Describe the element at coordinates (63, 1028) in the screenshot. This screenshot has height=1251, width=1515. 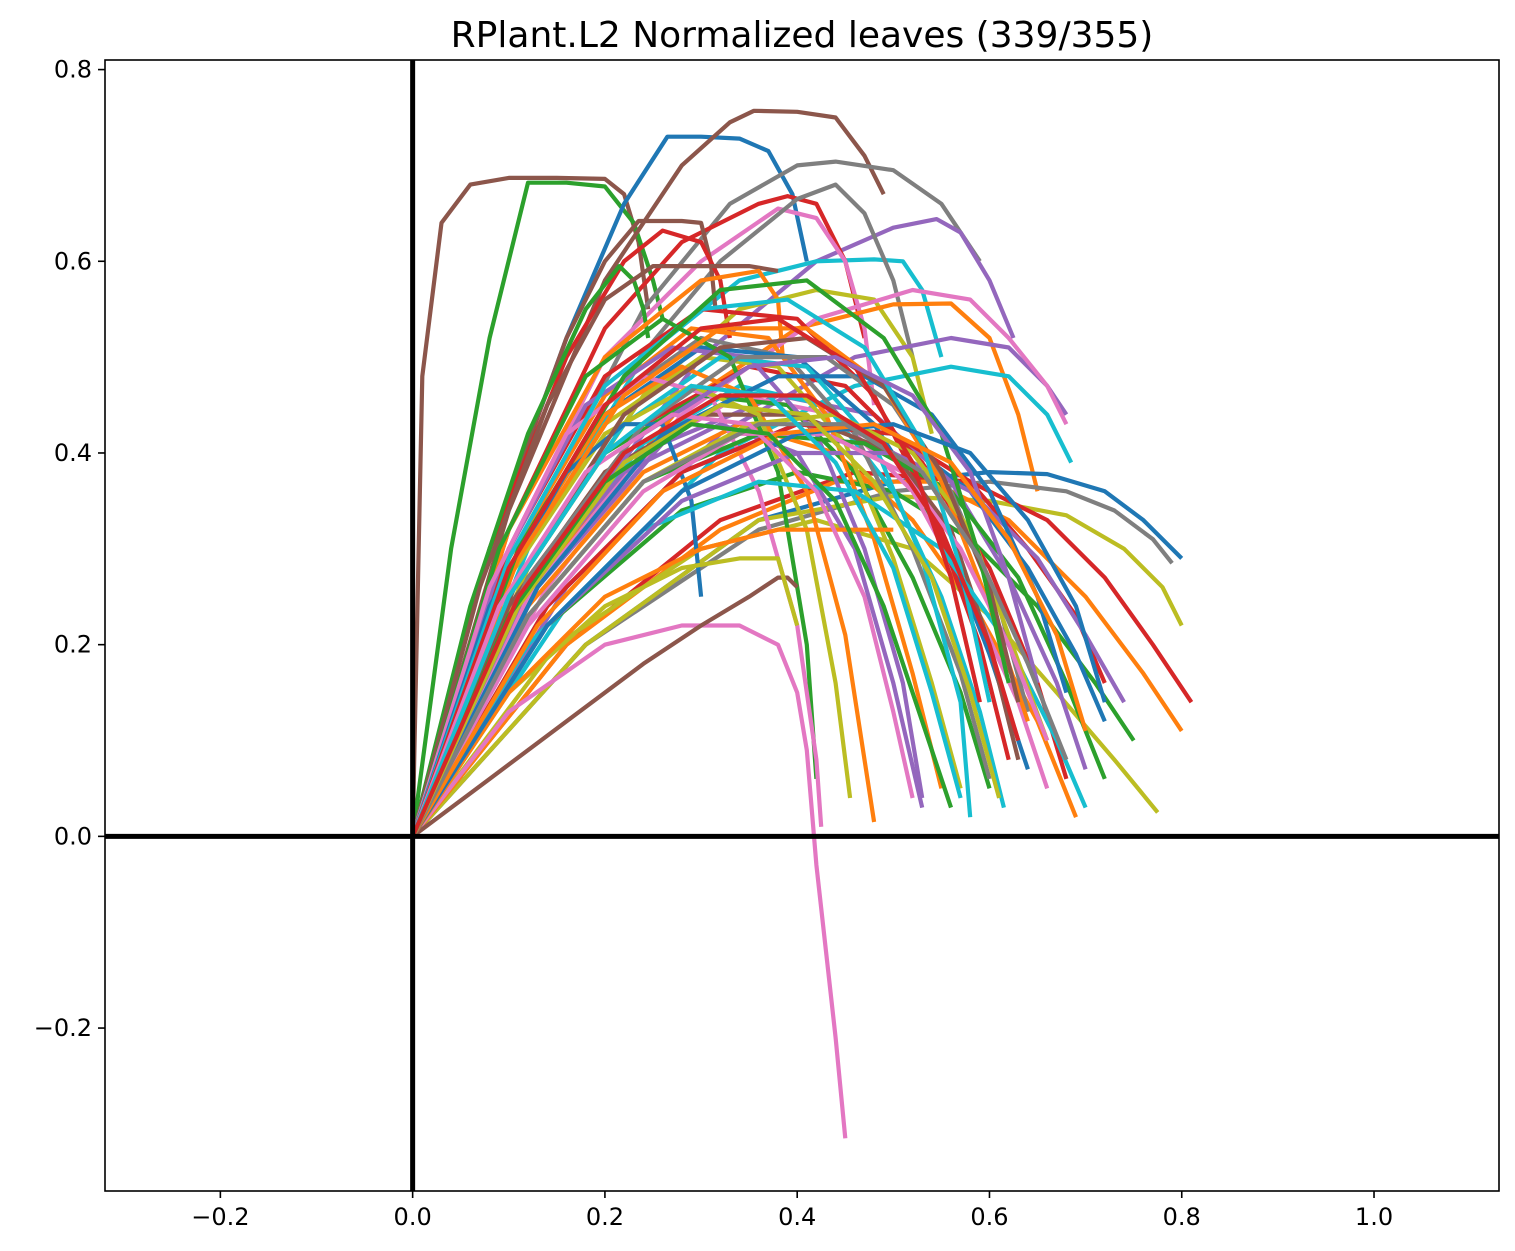
I see `y-tick-label: −0.2` at that location.